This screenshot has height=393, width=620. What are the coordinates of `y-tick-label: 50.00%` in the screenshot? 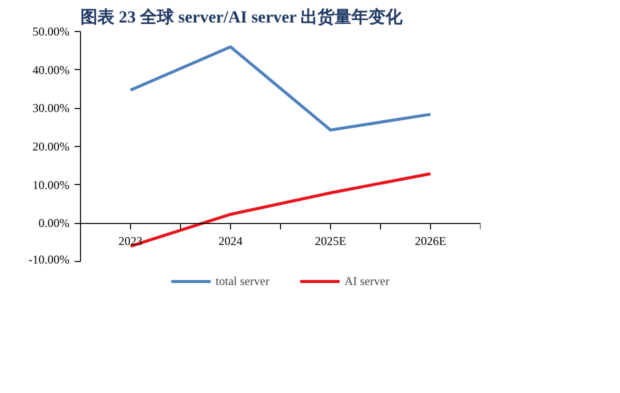 It's located at (51, 31).